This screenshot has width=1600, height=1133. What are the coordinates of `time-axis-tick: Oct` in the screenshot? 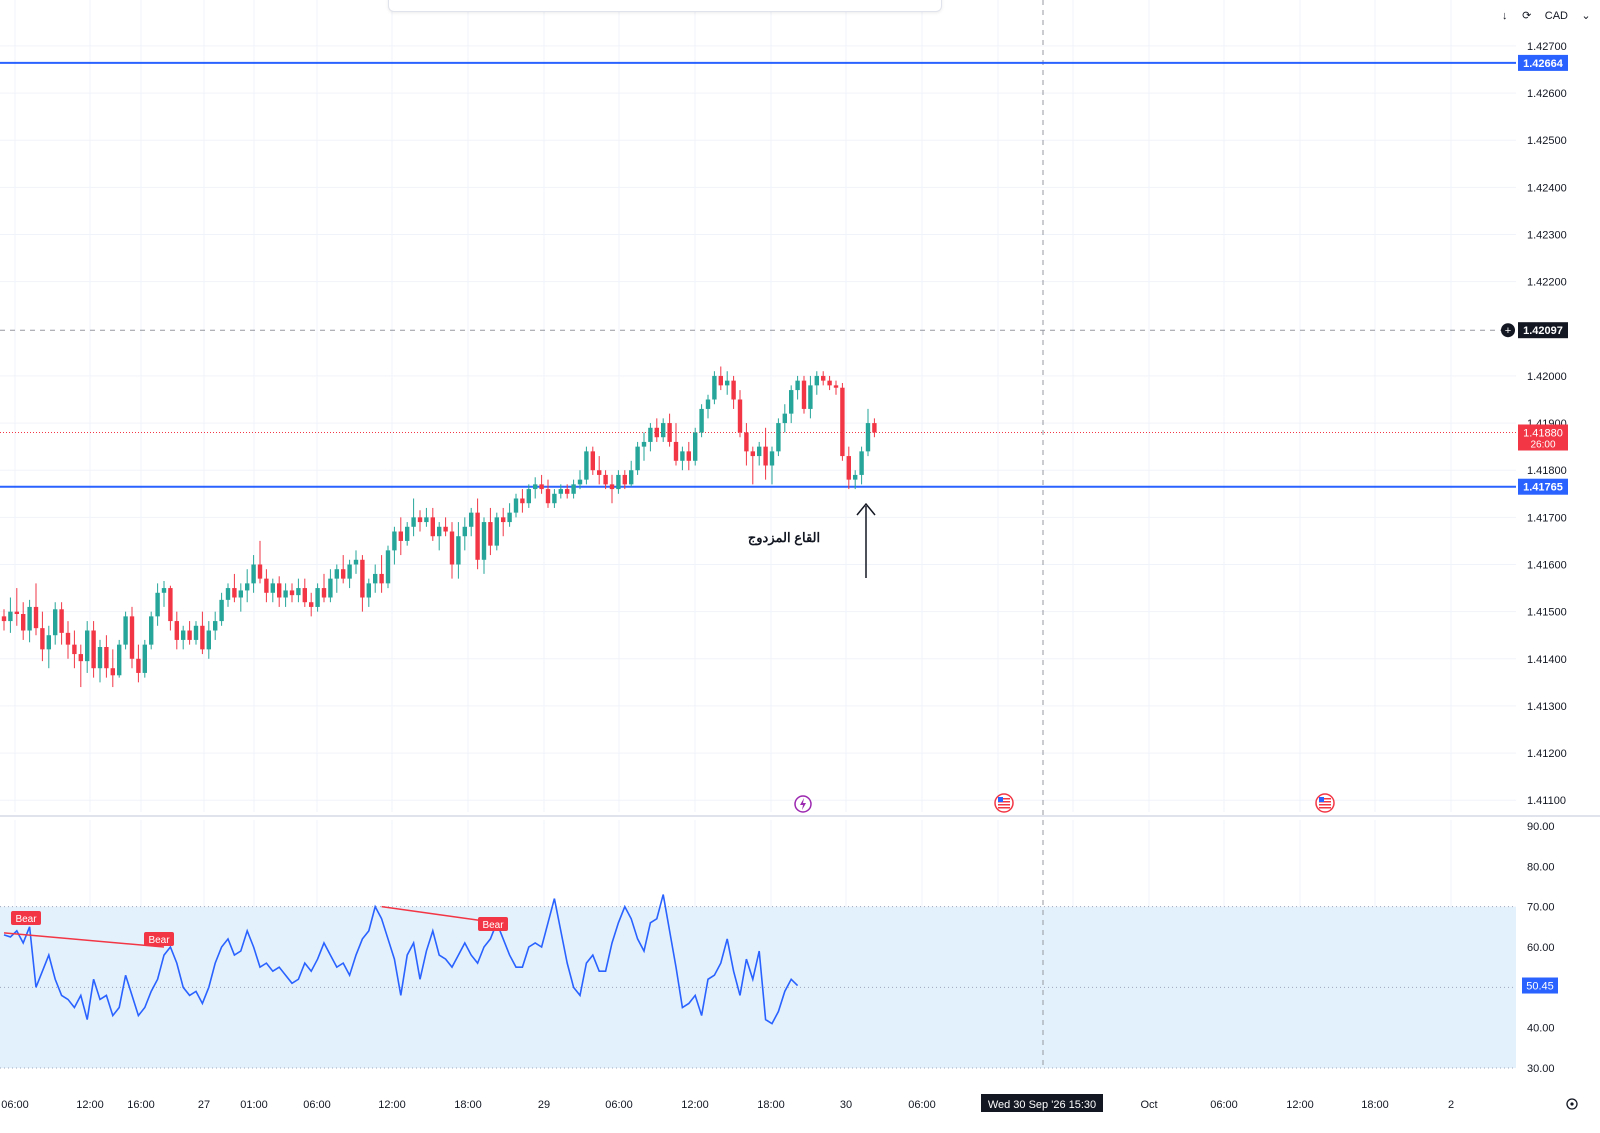 It's located at (1148, 1105).